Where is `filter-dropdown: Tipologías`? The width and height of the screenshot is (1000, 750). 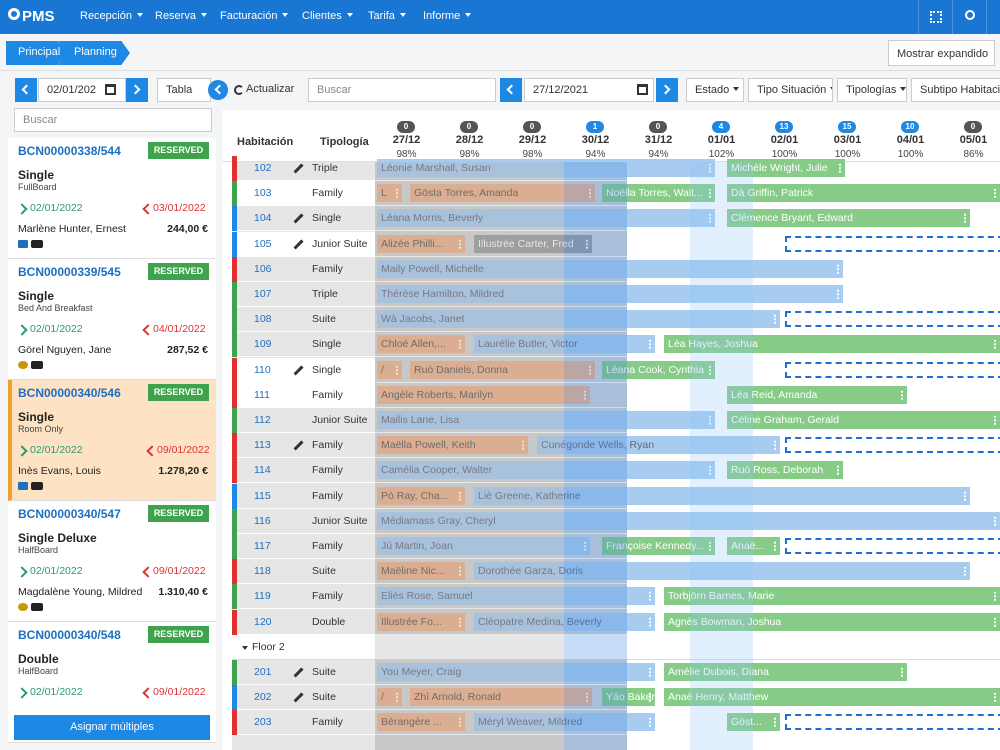
filter-dropdown: Tipologías is located at coordinates (872, 90).